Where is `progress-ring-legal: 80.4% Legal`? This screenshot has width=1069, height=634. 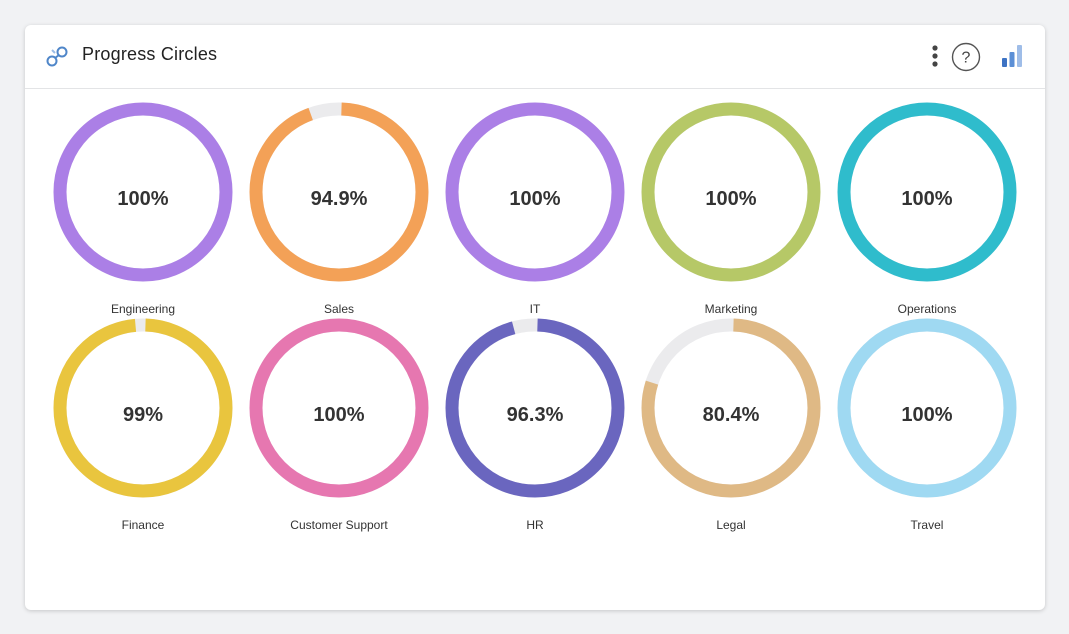
progress-ring-legal: 80.4% Legal is located at coordinates (731, 425).